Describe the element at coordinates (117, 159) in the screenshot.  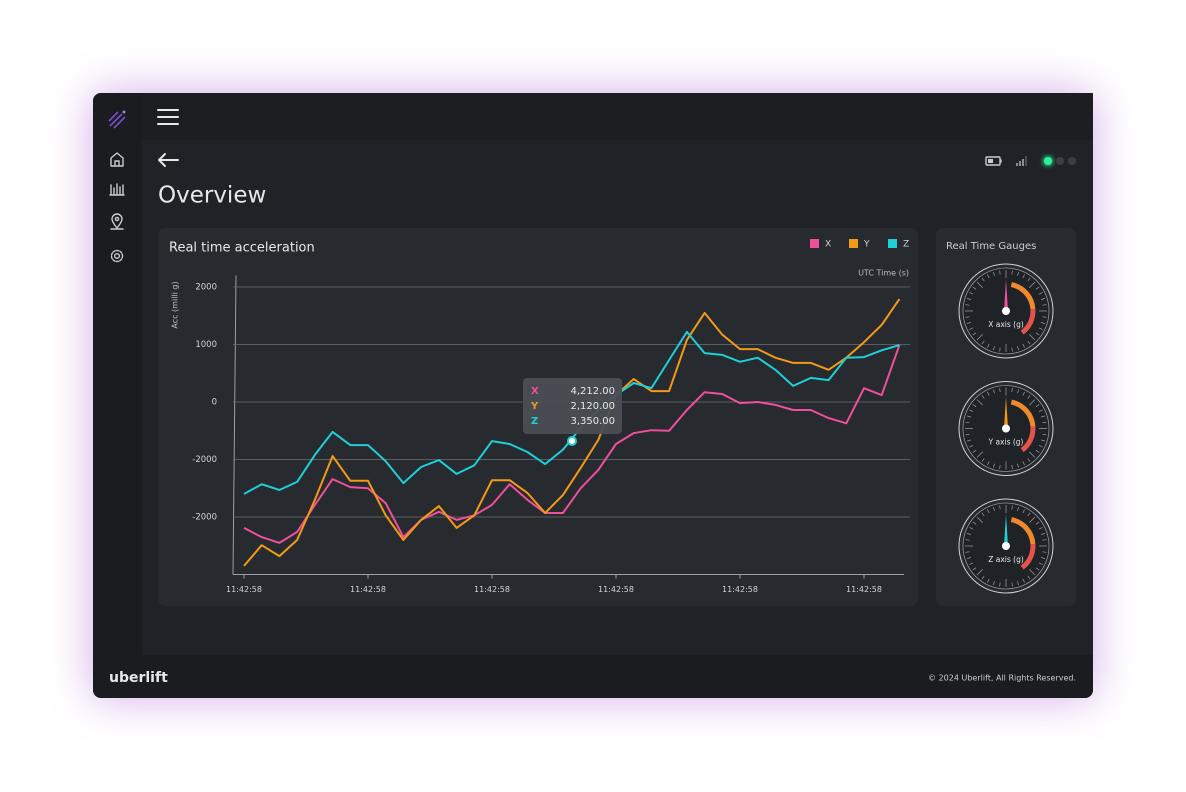
I see `nav-home` at that location.